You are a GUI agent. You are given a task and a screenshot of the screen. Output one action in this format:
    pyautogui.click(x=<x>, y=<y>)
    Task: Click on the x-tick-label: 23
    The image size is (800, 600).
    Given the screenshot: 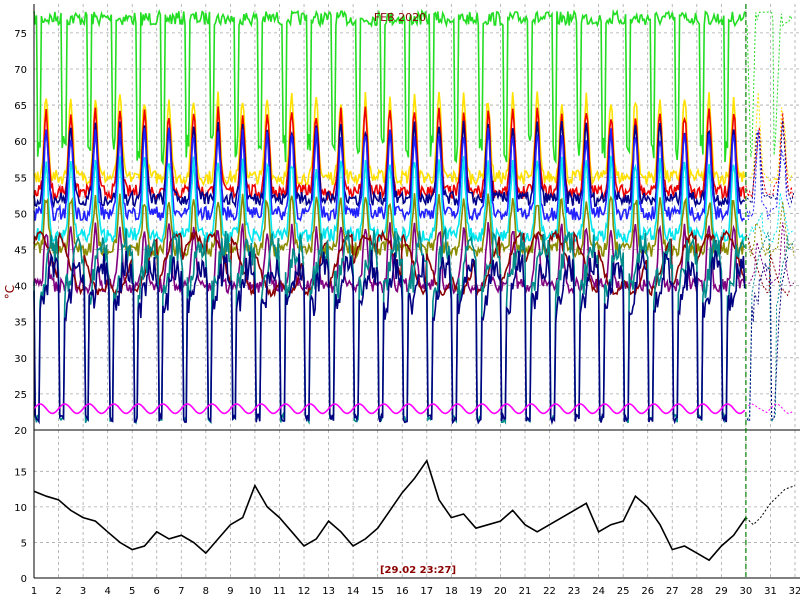 What is the action you would take?
    pyautogui.click(x=574, y=591)
    